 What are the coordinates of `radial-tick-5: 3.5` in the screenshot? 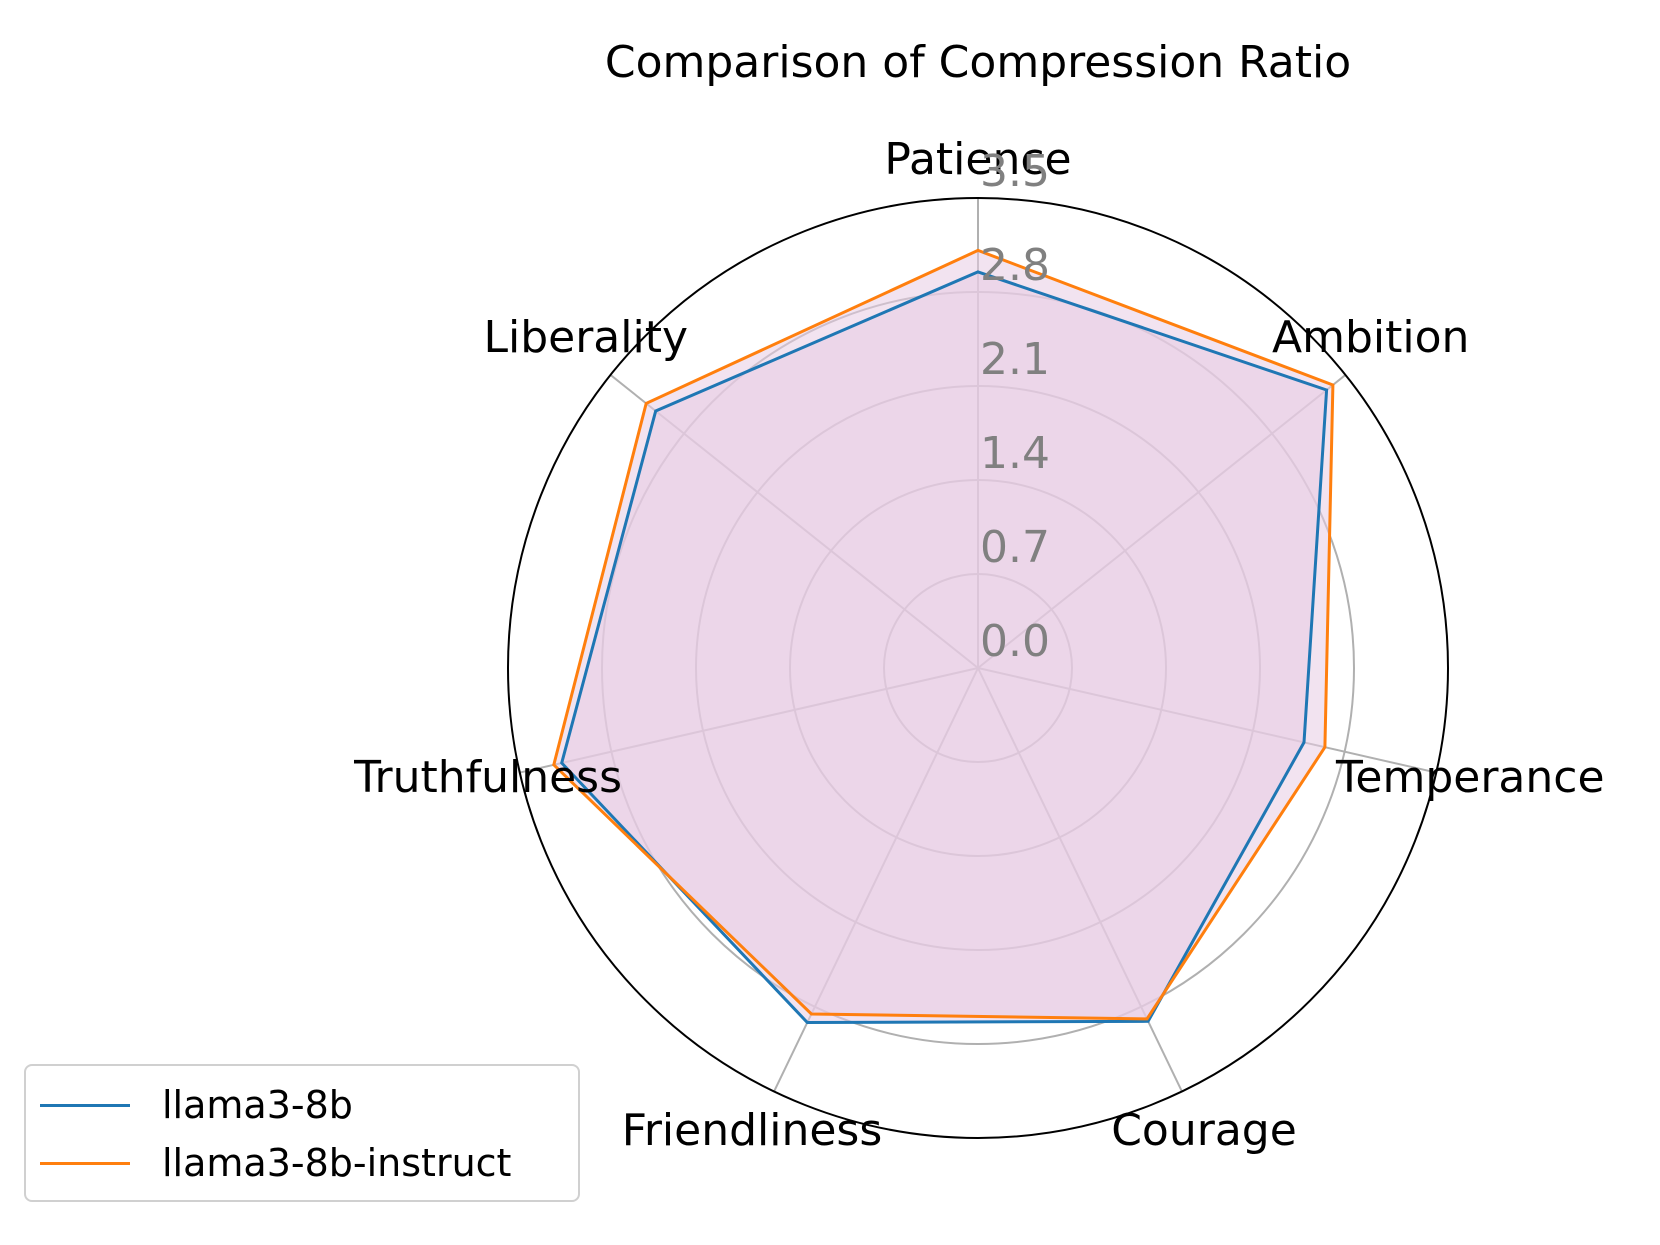 It's located at (1015, 171).